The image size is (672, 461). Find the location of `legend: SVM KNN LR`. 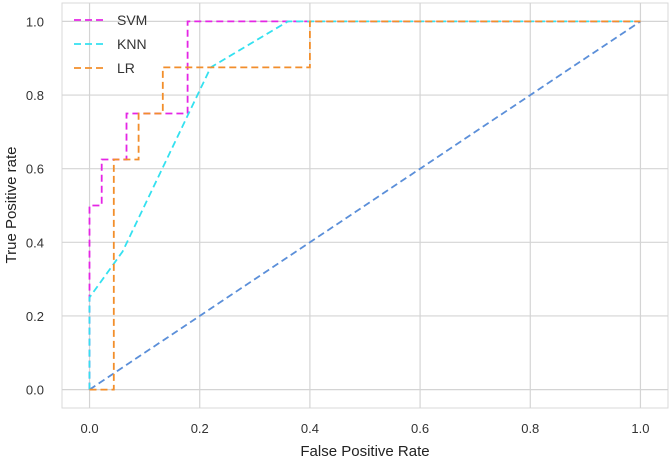

legend: SVM KNN LR is located at coordinates (110, 44).